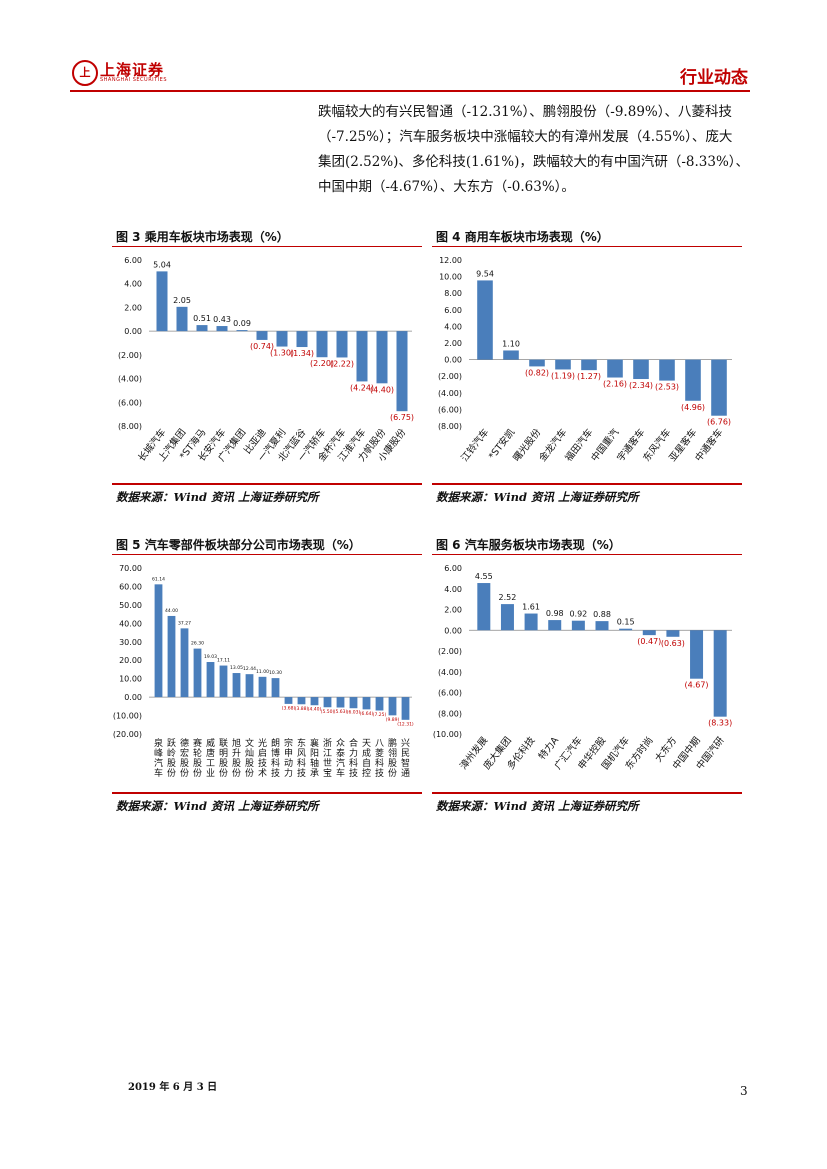 Image resolution: width=827 pixels, height=1169 pixels. What do you see at coordinates (450, 693) in the screenshot?
I see `y-tick-label: (6.00)` at bounding box center [450, 693].